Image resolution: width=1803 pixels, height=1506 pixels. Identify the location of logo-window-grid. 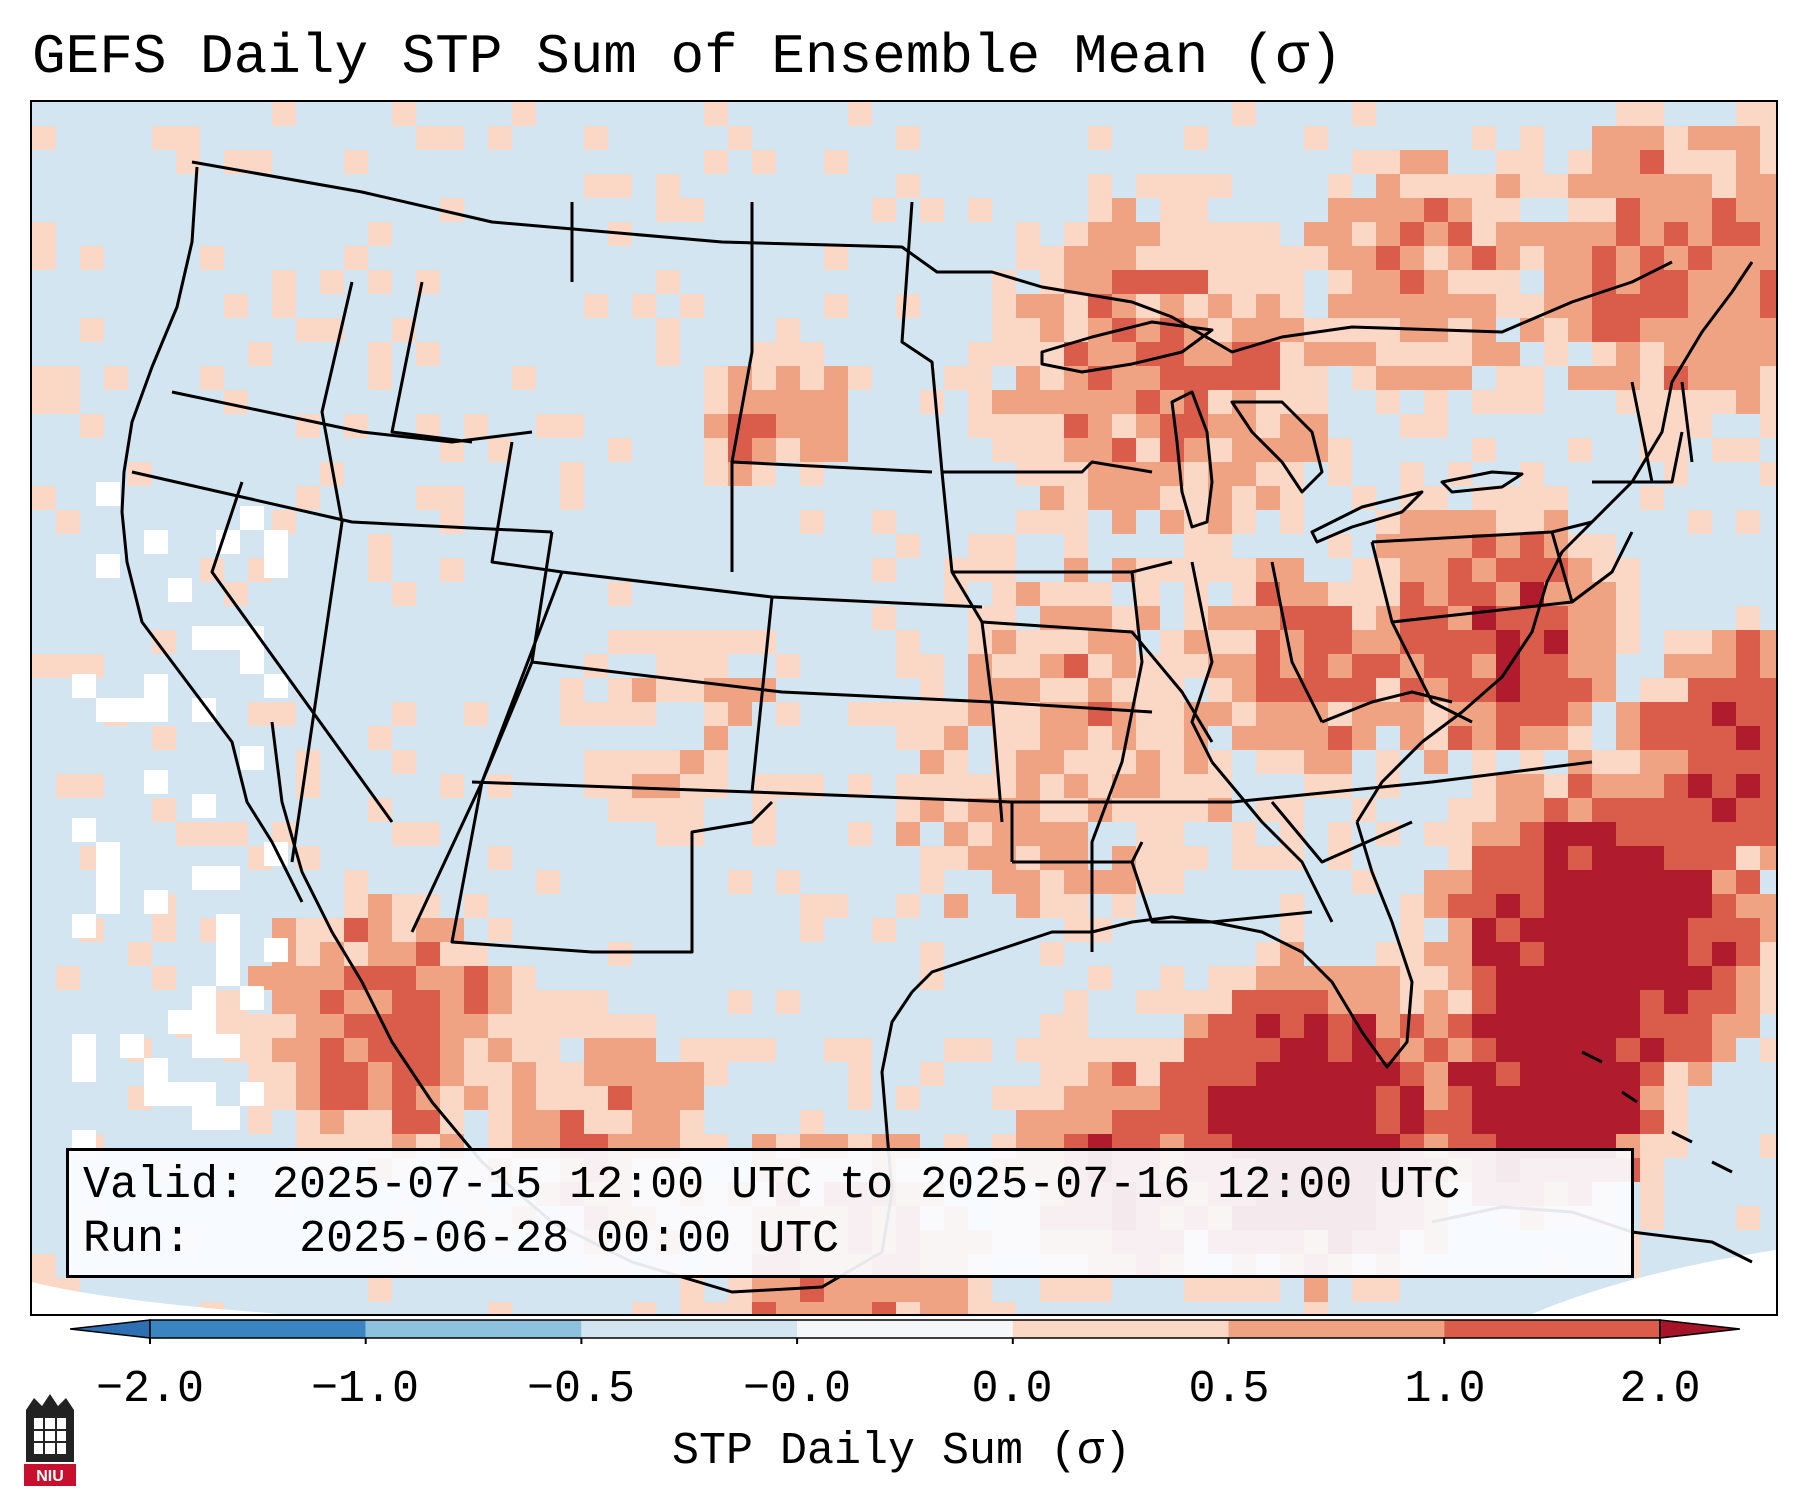
(50, 1436).